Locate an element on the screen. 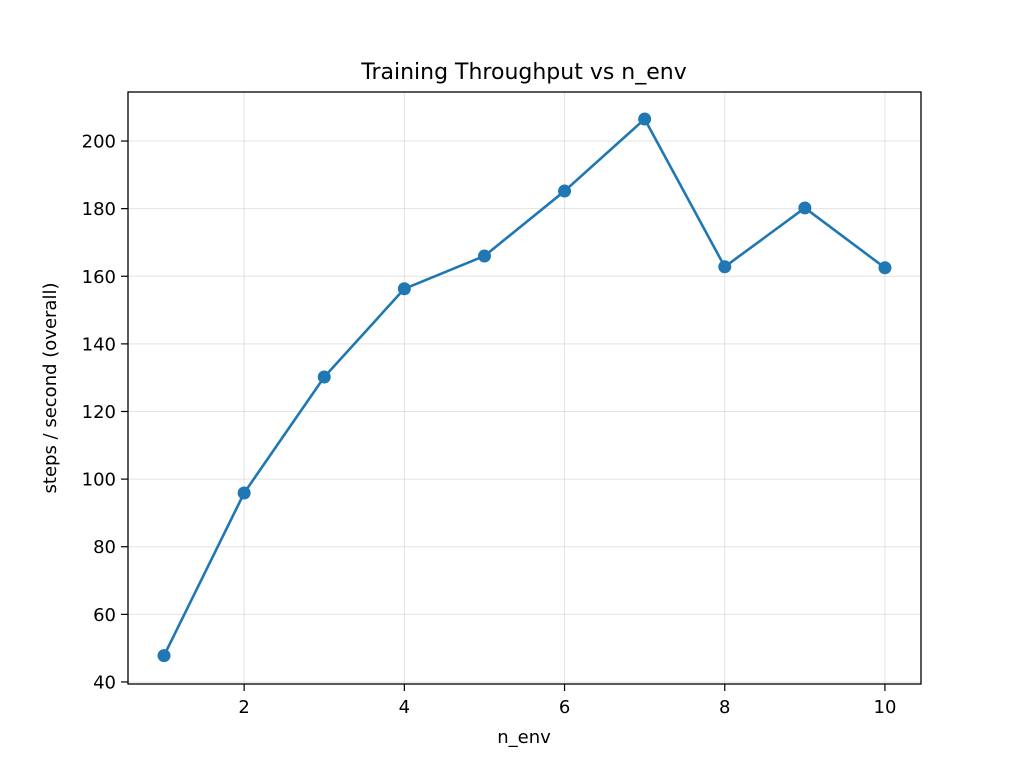 The height and width of the screenshot is (768, 1024). y-tick-label: 60 is located at coordinates (104, 615).